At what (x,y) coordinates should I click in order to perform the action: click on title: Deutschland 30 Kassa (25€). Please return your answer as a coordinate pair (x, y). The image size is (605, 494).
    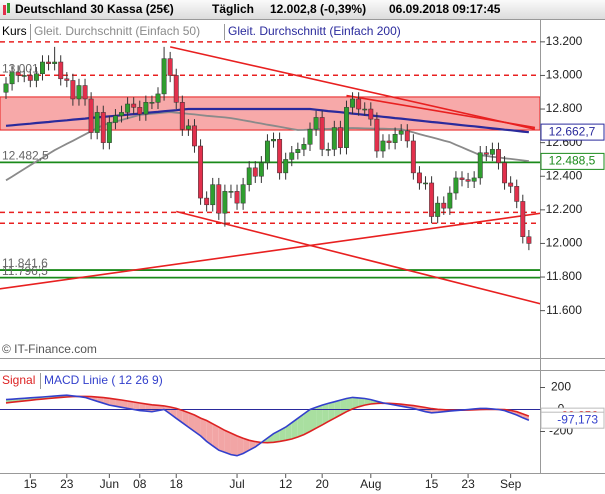
    Looking at the image, I should click on (94, 9).